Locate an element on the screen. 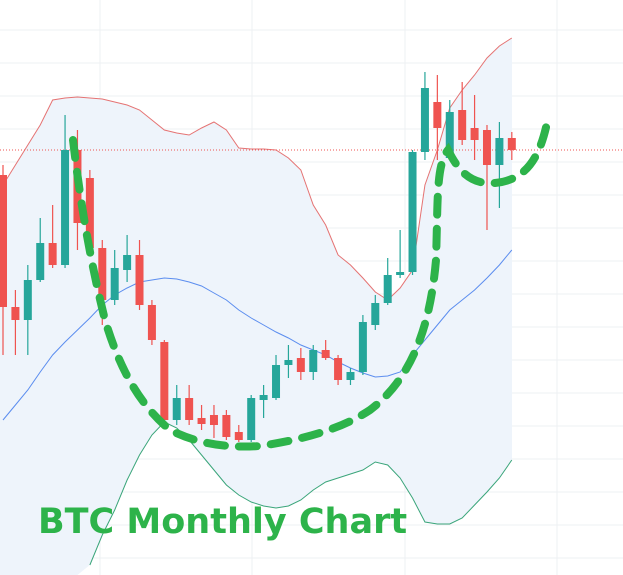 This screenshot has width=623, height=575. chart-title: BTC Monthly Chart is located at coordinates (222, 522).